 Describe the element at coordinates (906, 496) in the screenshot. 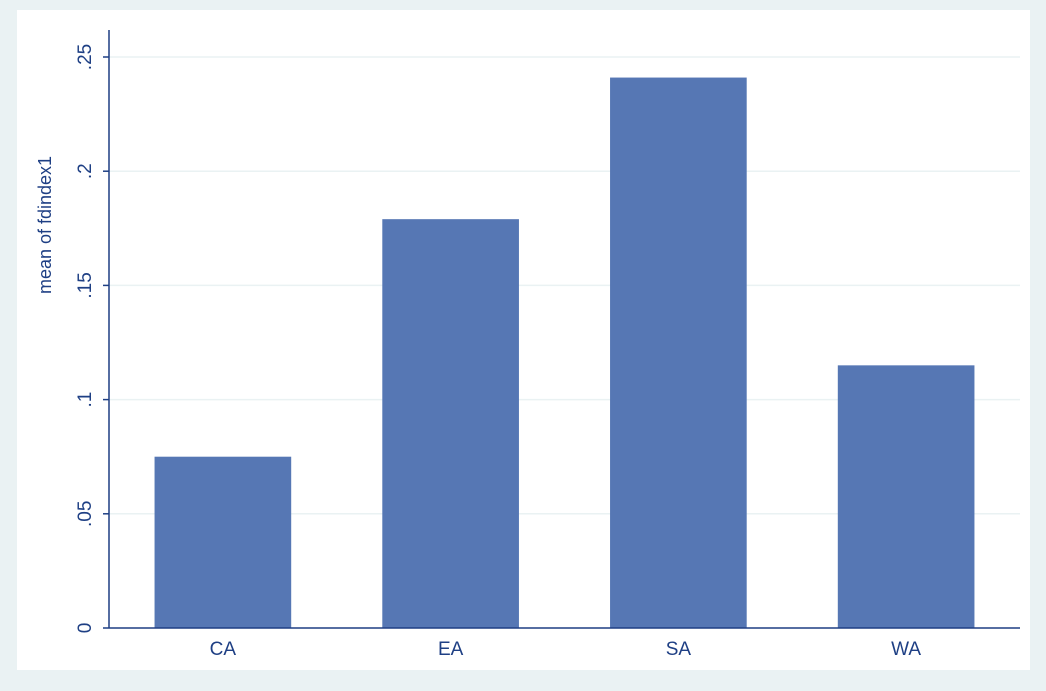

I see `bar-wa` at that location.